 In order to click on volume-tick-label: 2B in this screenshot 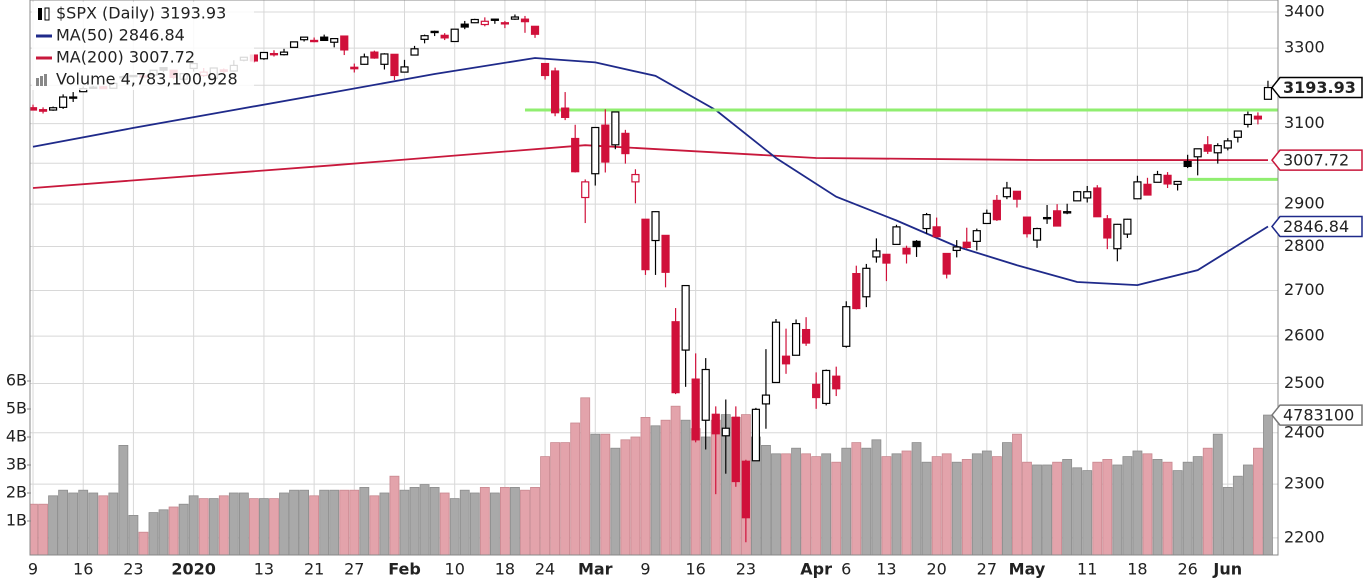, I will do `click(16, 492)`.